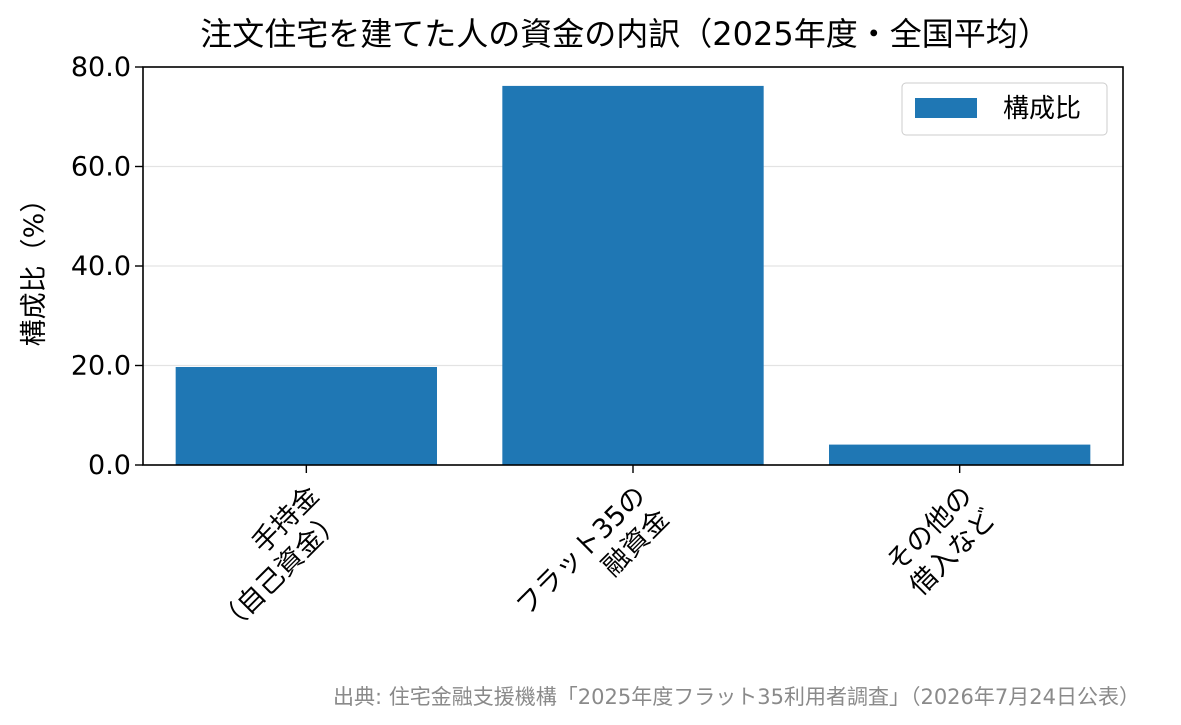 This screenshot has width=1181, height=725. What do you see at coordinates (1042, 109) in the screenshot?
I see `legend-label: 構成比` at bounding box center [1042, 109].